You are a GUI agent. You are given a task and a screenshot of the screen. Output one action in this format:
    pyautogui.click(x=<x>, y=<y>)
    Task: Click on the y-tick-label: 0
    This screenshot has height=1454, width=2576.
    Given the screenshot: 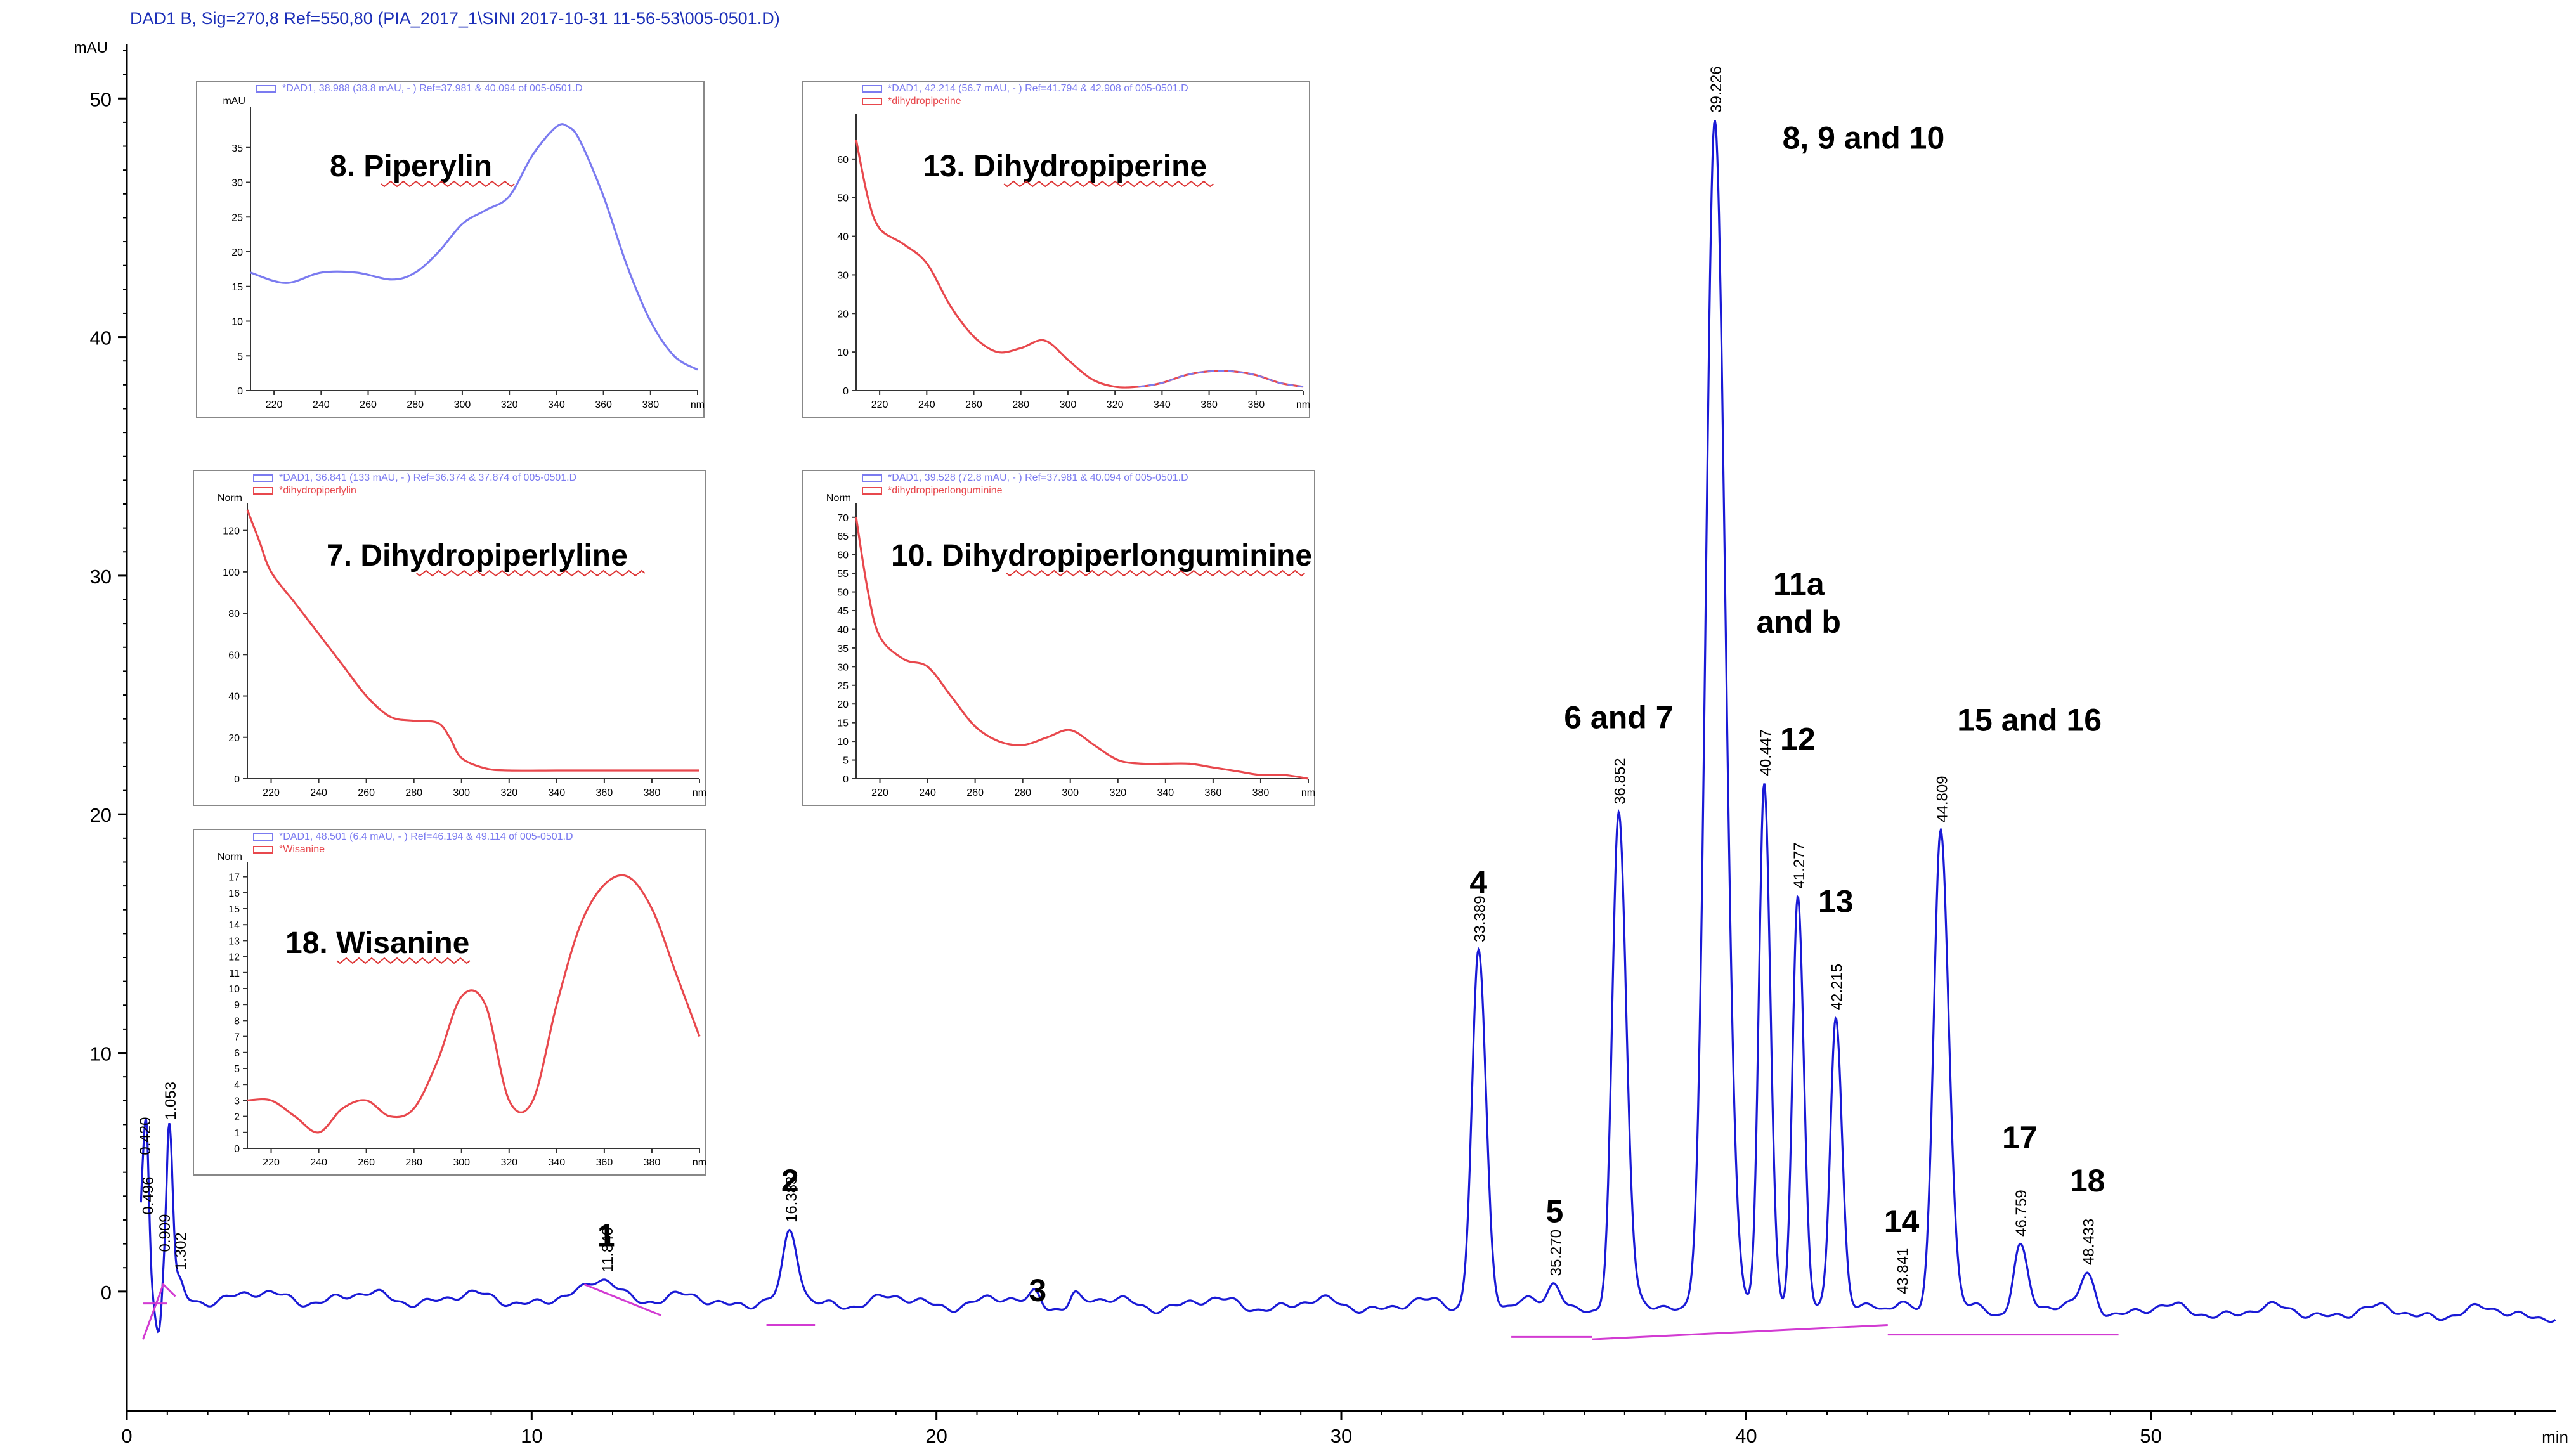 What is the action you would take?
    pyautogui.click(x=107, y=1293)
    